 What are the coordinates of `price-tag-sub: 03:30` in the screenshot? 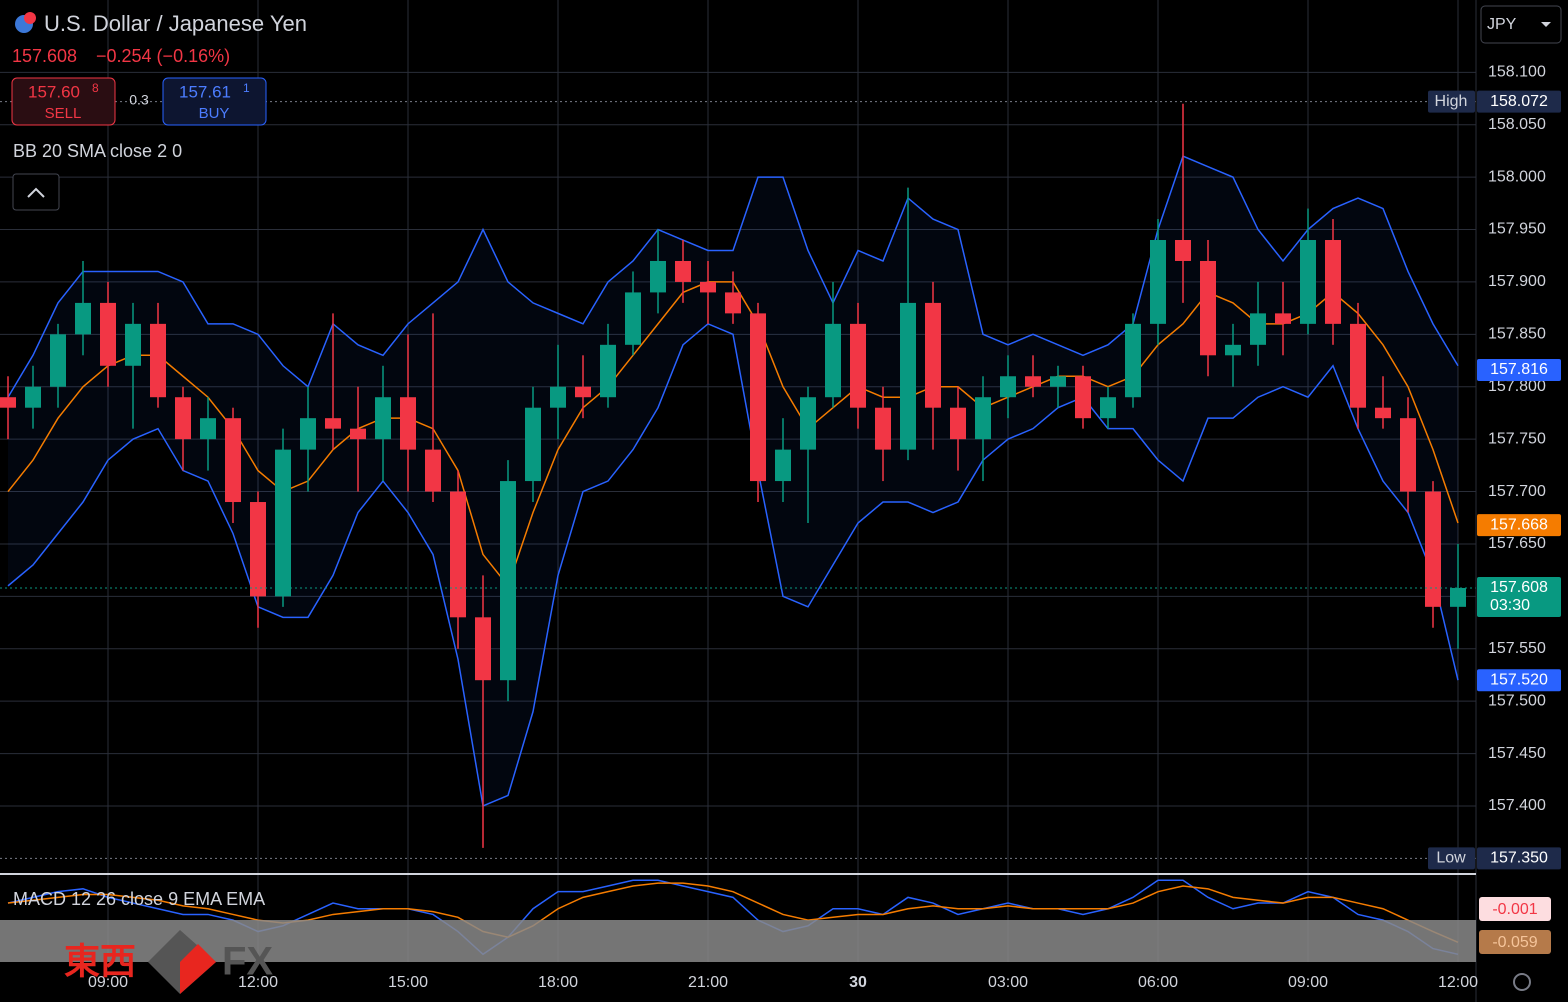 It's located at (1510, 605).